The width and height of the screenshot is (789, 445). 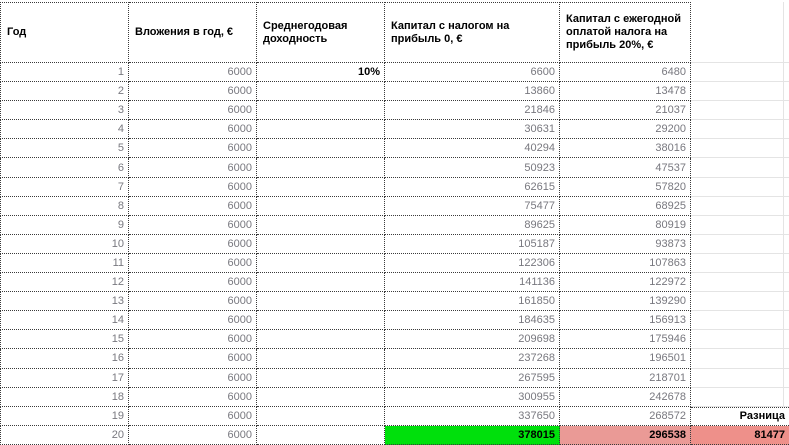 What do you see at coordinates (625, 283) in the screenshot?
I see `cell-capital-tax20: 122972` at bounding box center [625, 283].